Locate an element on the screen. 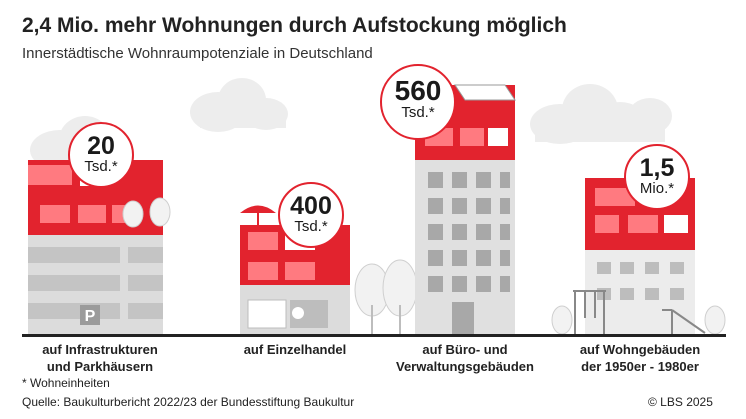  label-line: und Parkhäusern is located at coordinates (100, 366).